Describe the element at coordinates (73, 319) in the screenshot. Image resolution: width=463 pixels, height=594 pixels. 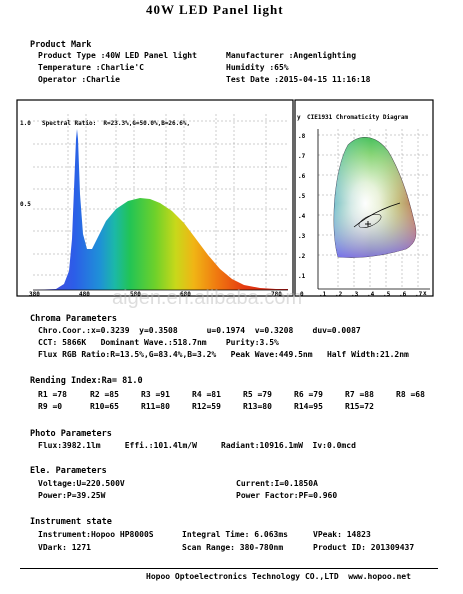
I see `chroma-heading: Chroma Parameters` at that location.